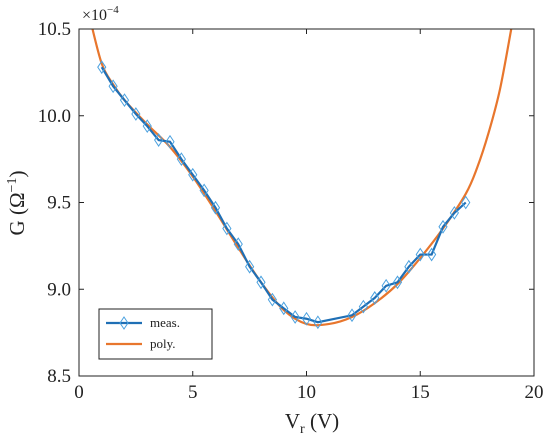 The width and height of the screenshot is (550, 438). I want to click on legend-meas-label: meas., so click(165, 322).